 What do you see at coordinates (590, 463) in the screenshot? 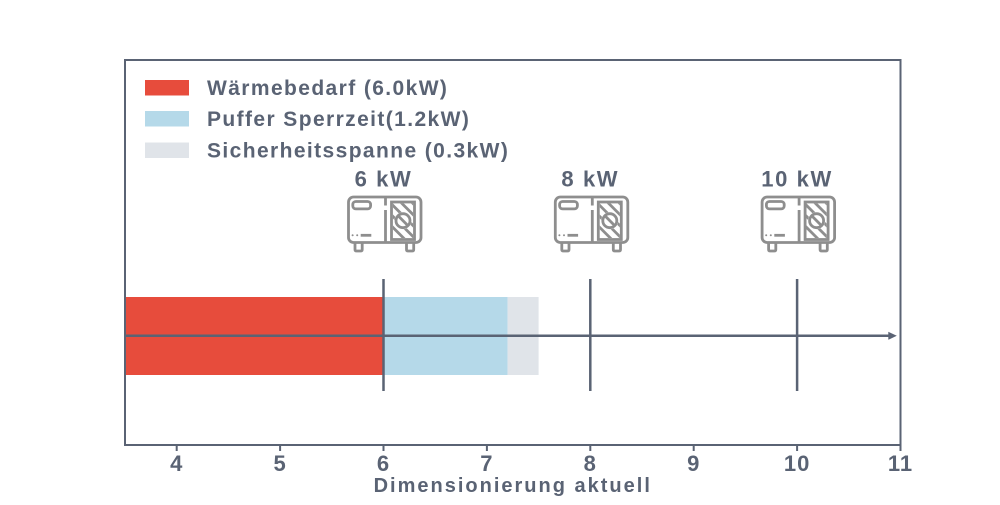
I see `svg-text: 8` at bounding box center [590, 463].